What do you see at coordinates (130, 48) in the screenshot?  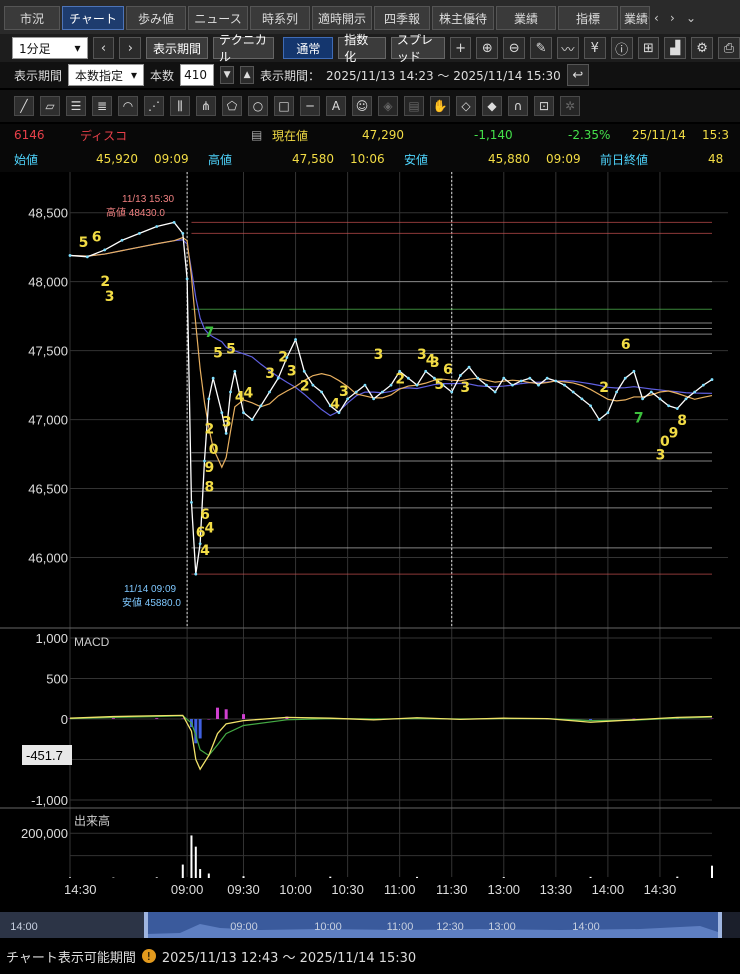 I see `next-button: ›` at bounding box center [130, 48].